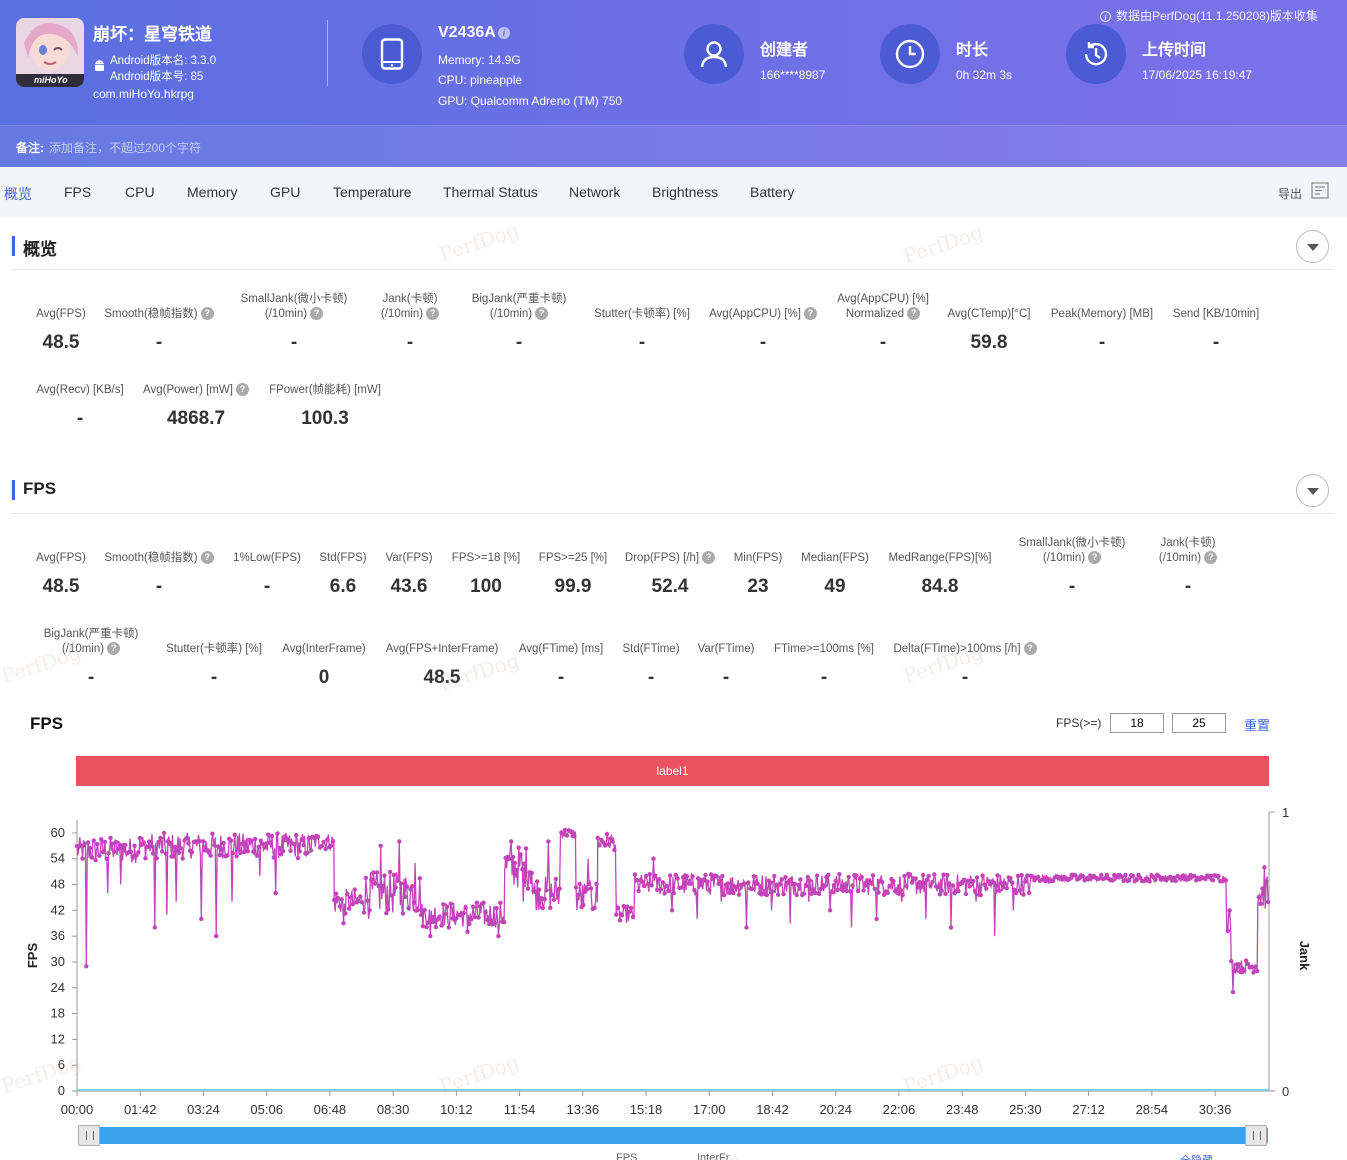 The width and height of the screenshot is (1347, 1160). What do you see at coordinates (1256, 1135) in the screenshot?
I see `slider-handle-right` at bounding box center [1256, 1135].